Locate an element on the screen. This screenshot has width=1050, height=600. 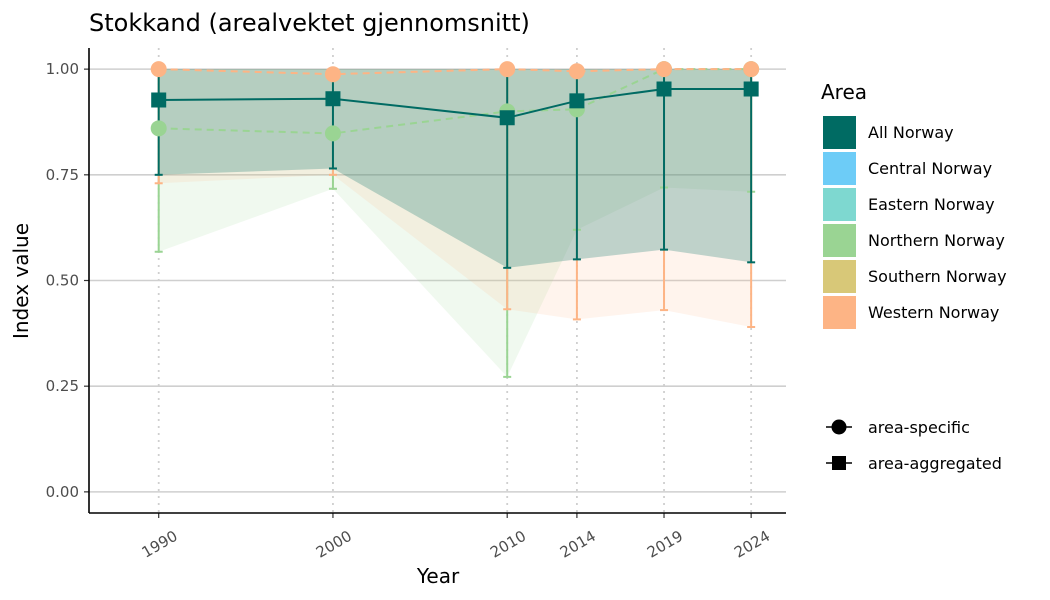
legend-label: Western Norway is located at coordinates (933, 312).